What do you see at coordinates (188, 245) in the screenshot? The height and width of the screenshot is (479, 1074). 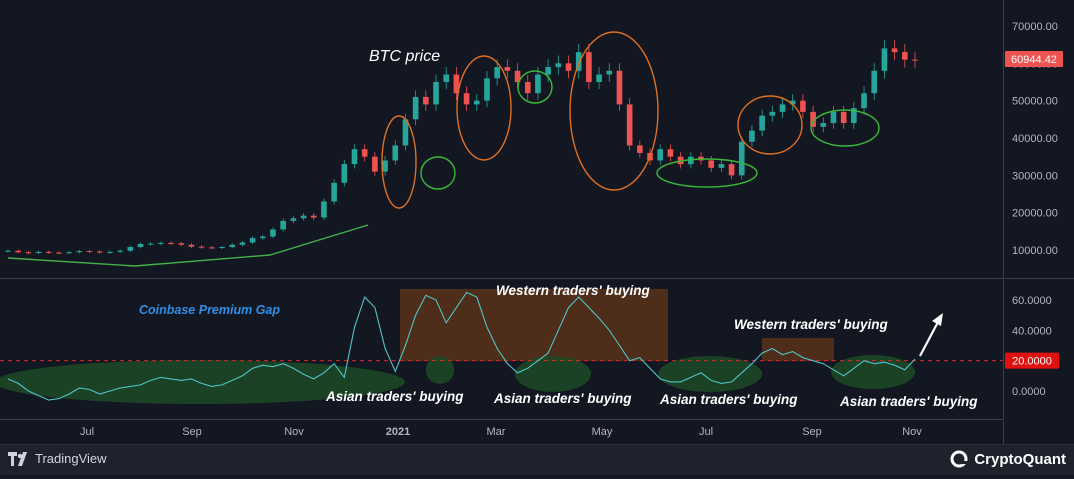 I see `support-trend-line` at bounding box center [188, 245].